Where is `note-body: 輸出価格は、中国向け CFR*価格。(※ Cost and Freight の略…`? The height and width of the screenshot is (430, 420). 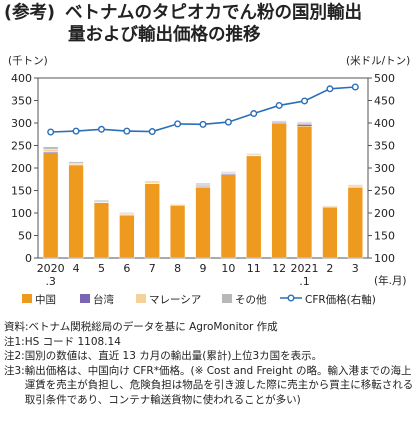 note-body: 輸出価格は、中国向け CFR*価格。(※ Cost and Freight の略… is located at coordinates (219, 385).